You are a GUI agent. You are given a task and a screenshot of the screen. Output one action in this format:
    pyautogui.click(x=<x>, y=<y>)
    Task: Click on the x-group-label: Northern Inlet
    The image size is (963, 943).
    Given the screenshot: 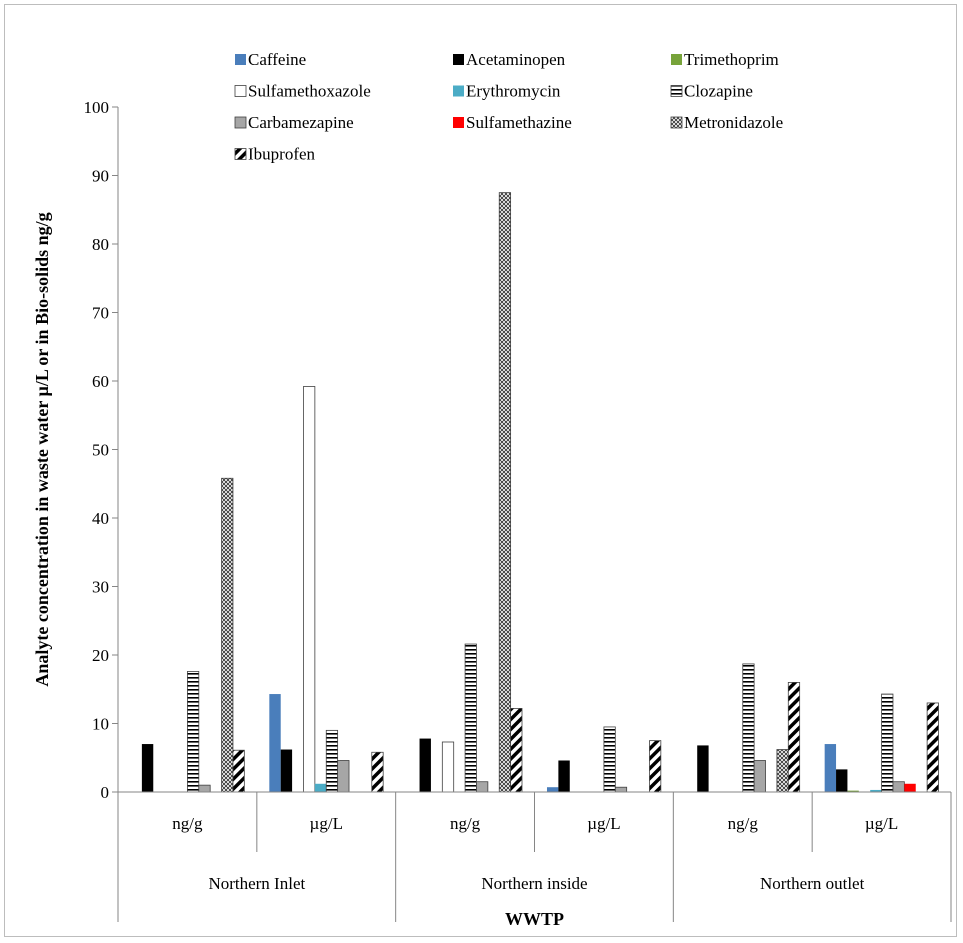 What is the action you would take?
    pyautogui.click(x=256, y=883)
    